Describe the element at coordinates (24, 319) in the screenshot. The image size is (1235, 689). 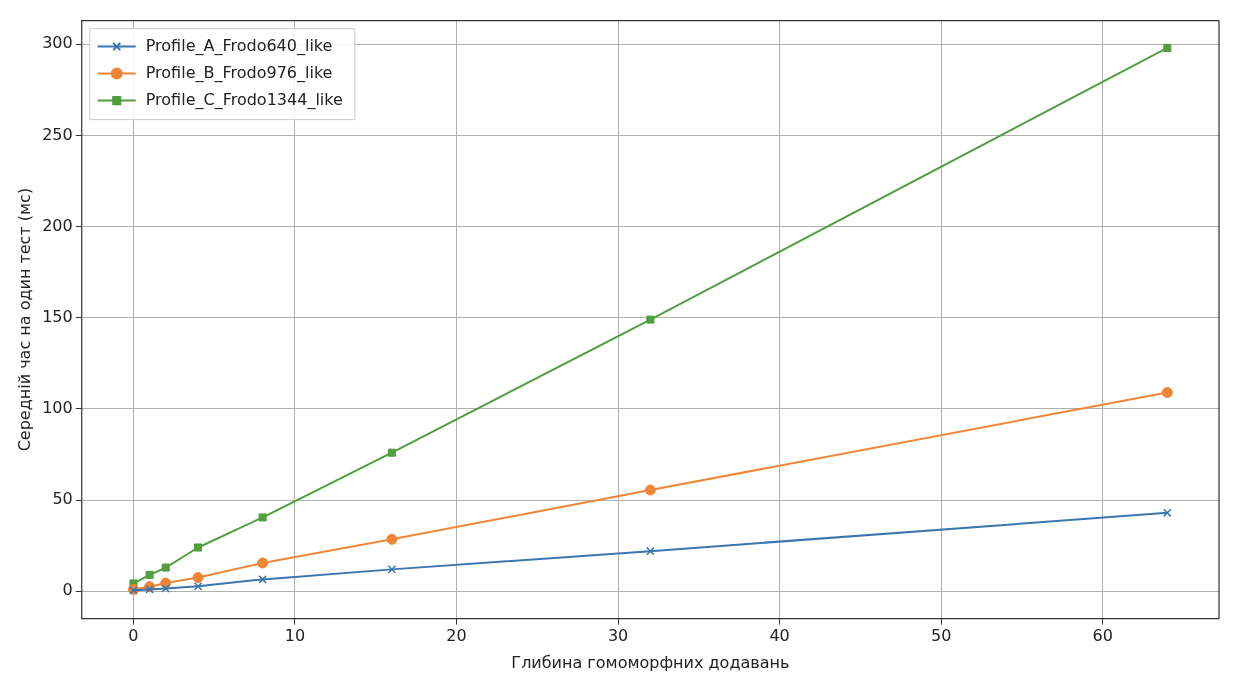
I see `y-axis-title: Середній час на один тест (мс)` at that location.